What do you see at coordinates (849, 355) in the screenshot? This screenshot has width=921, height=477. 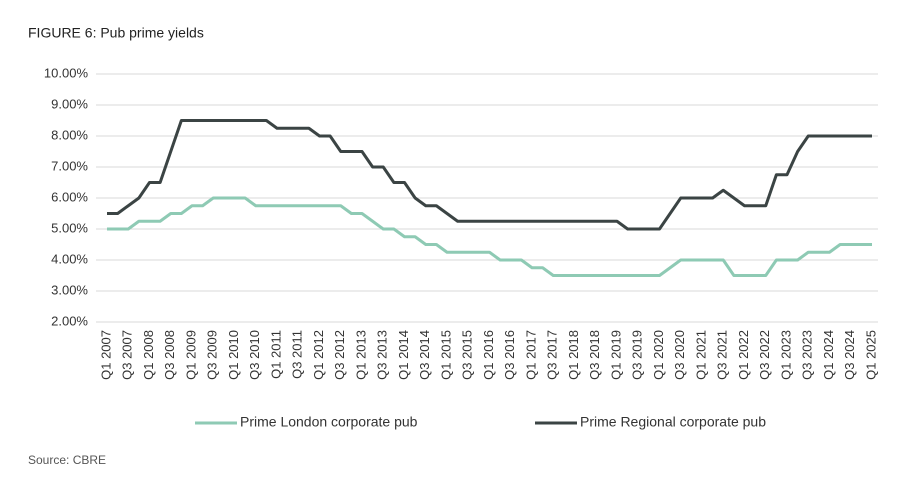 I see `x-tick-label: Q3 2024` at bounding box center [849, 355].